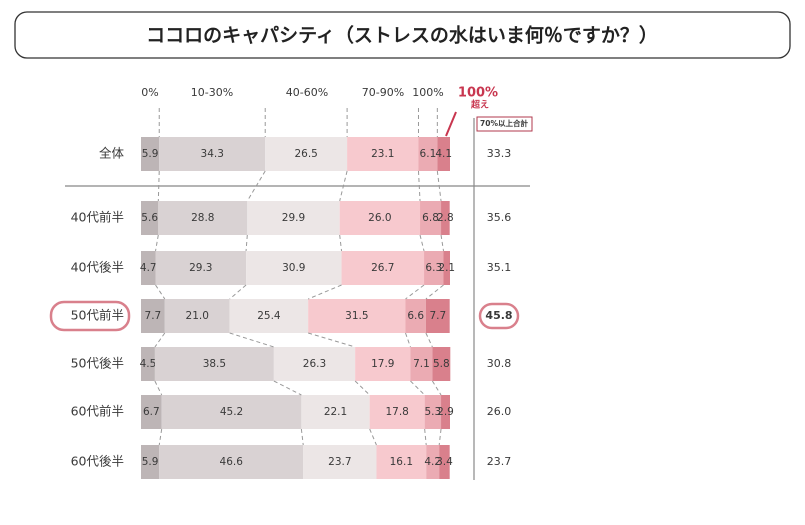 This screenshot has width=805, height=525. Describe the element at coordinates (214, 364) in the screenshot. I see `value-label: 38.5` at that location.